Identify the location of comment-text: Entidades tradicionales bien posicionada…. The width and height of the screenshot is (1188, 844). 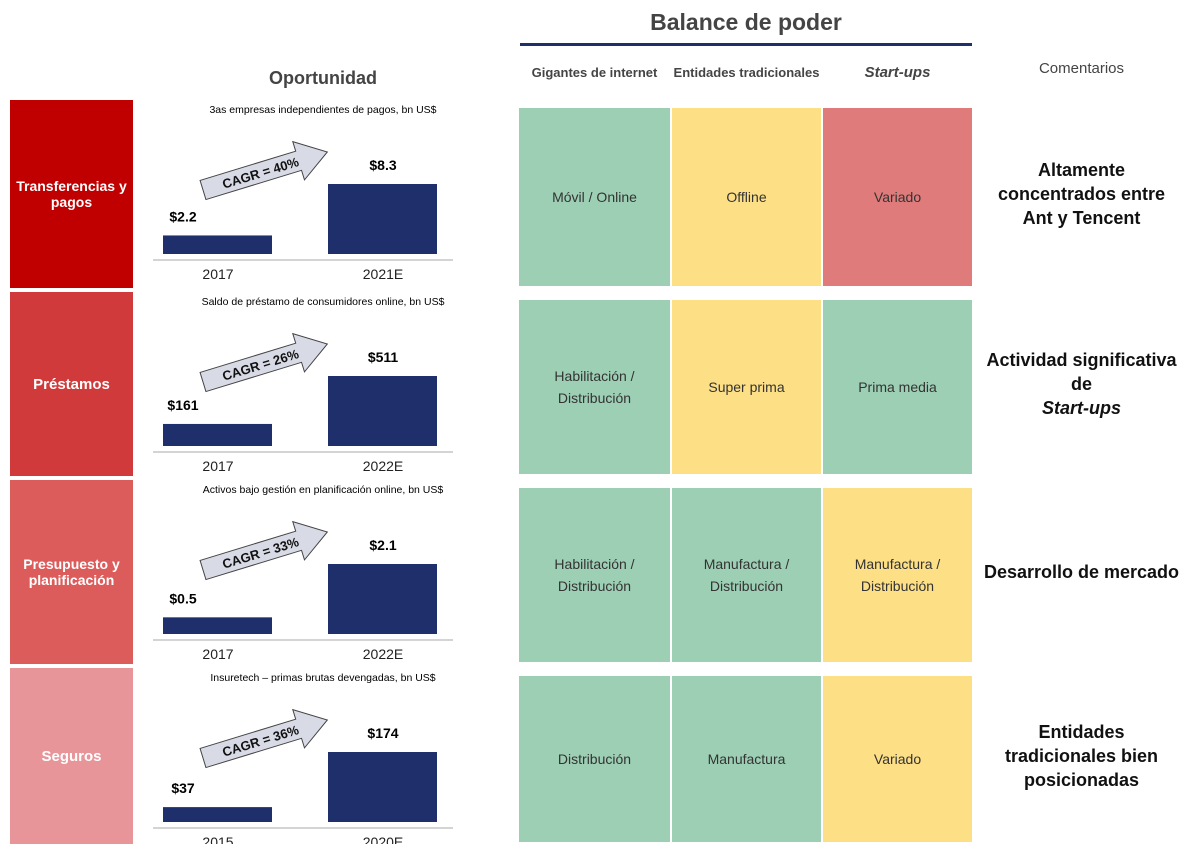
(1081, 756).